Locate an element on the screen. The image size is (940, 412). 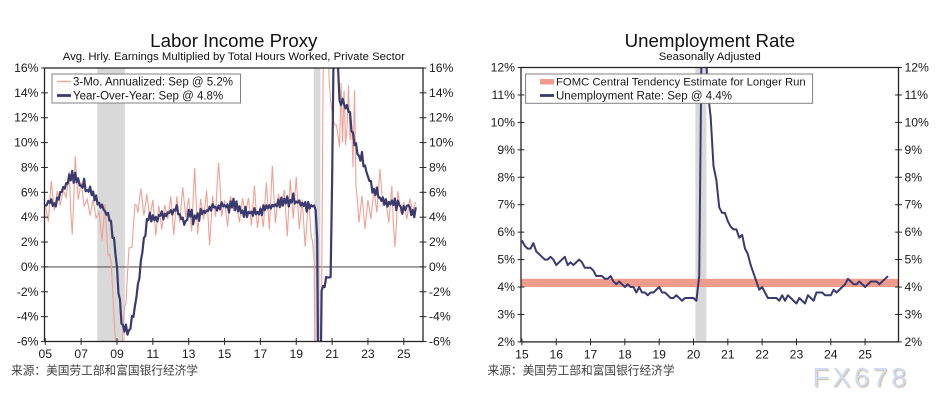
svg-text: 07 is located at coordinates (81, 354).